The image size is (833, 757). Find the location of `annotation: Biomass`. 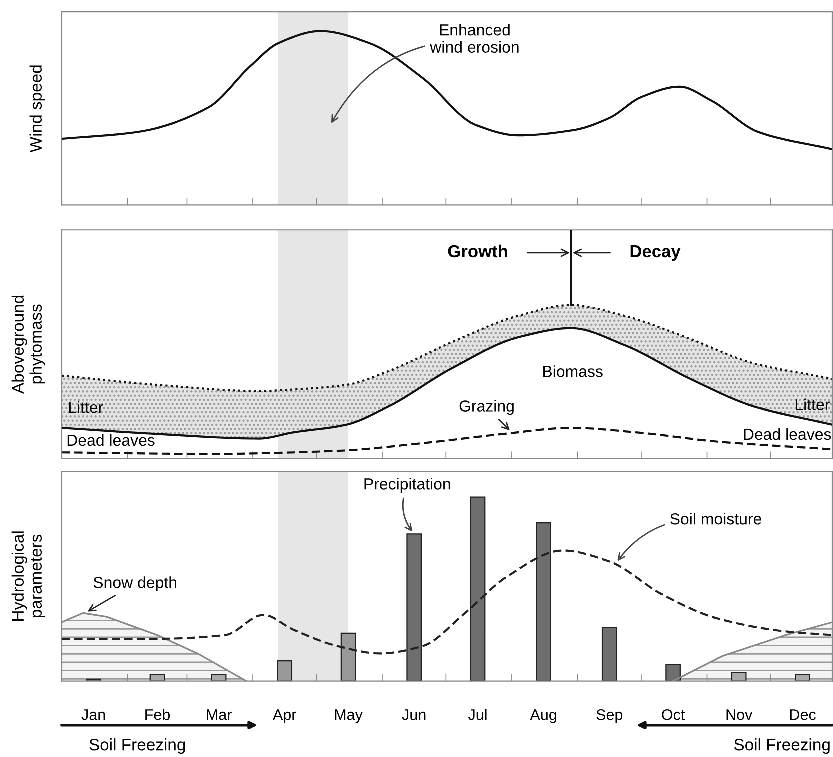

annotation: Biomass is located at coordinates (573, 372).